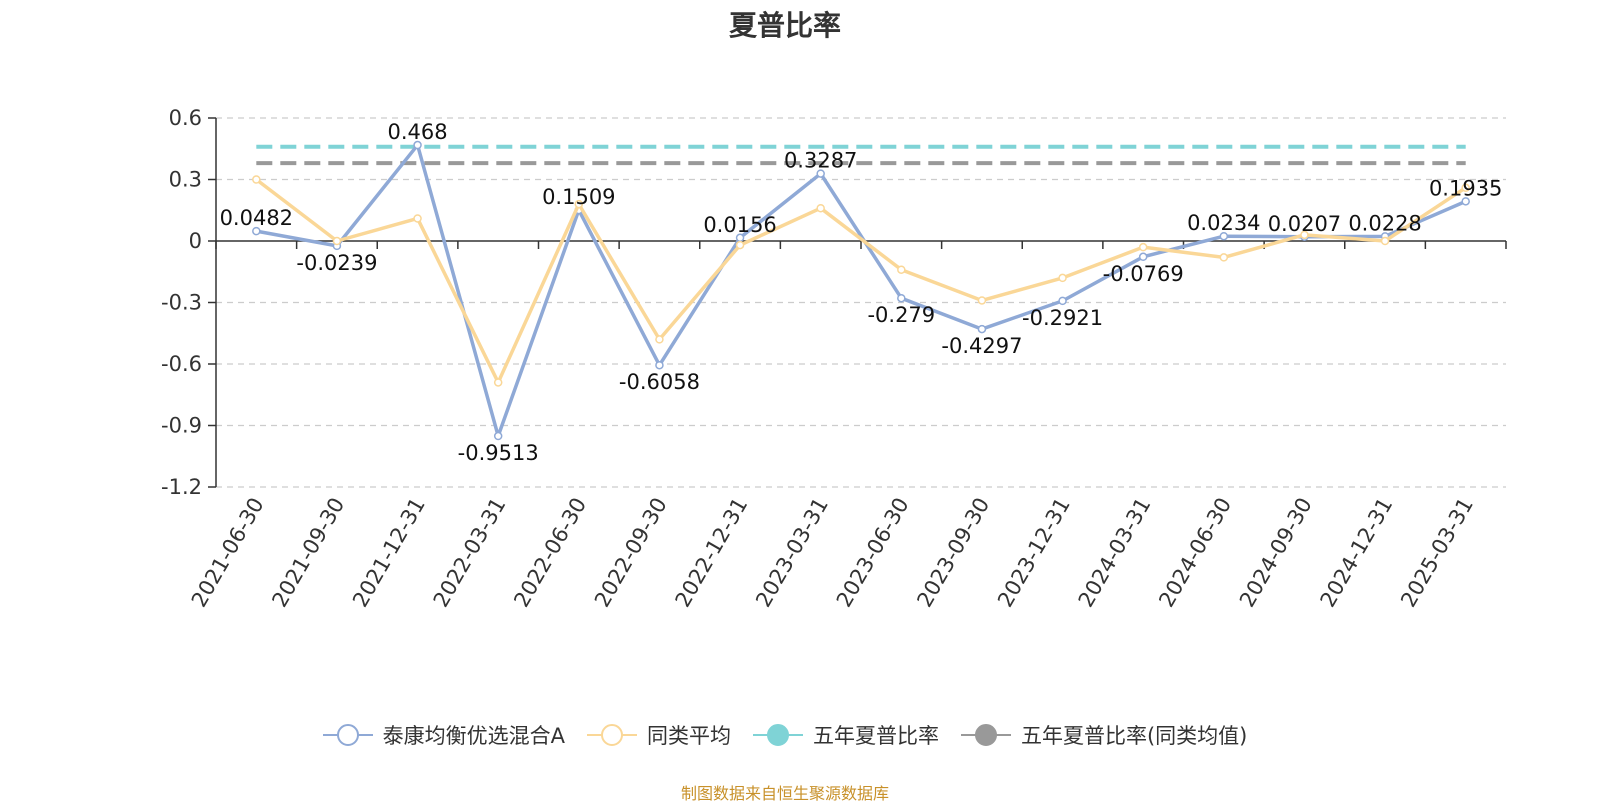 This screenshot has height=804, width=1600. I want to click on data-label: 0.0234, so click(1223, 223).